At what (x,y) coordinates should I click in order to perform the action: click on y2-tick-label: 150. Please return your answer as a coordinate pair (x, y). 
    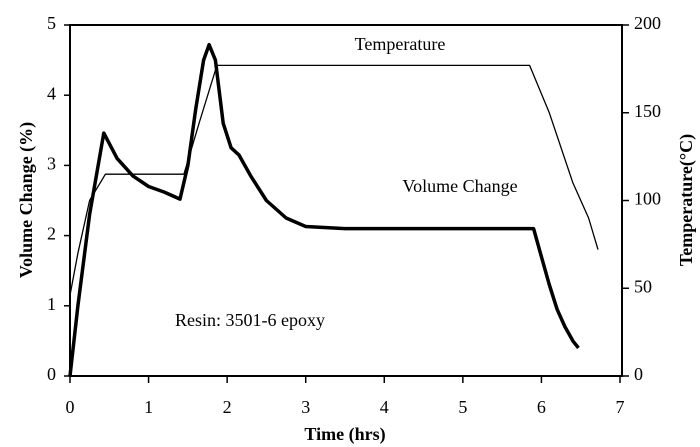
    Looking at the image, I should click on (647, 111).